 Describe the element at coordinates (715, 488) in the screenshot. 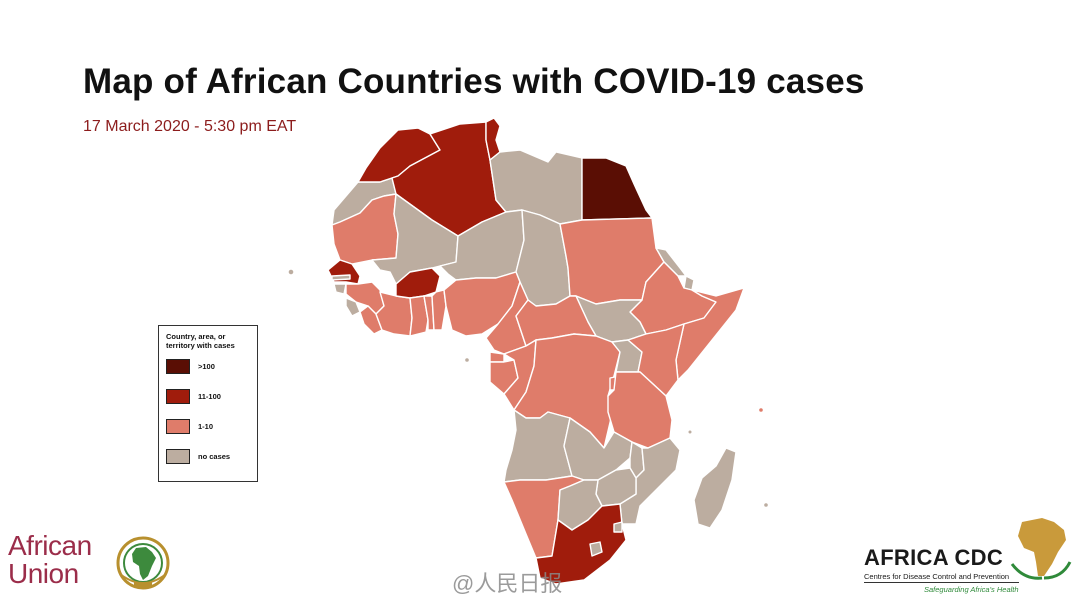

I see `region-madagascar` at that location.